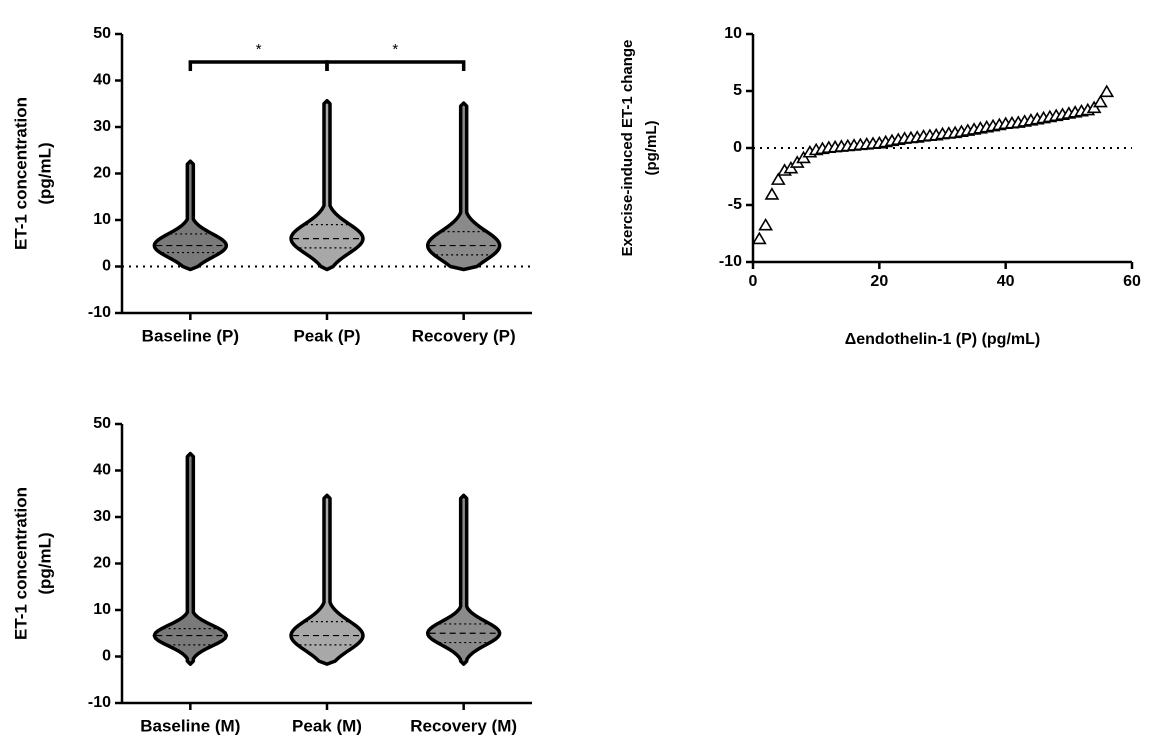 The image size is (1154, 738). I want to click on x-tick-label: Peak (P), so click(326, 335).